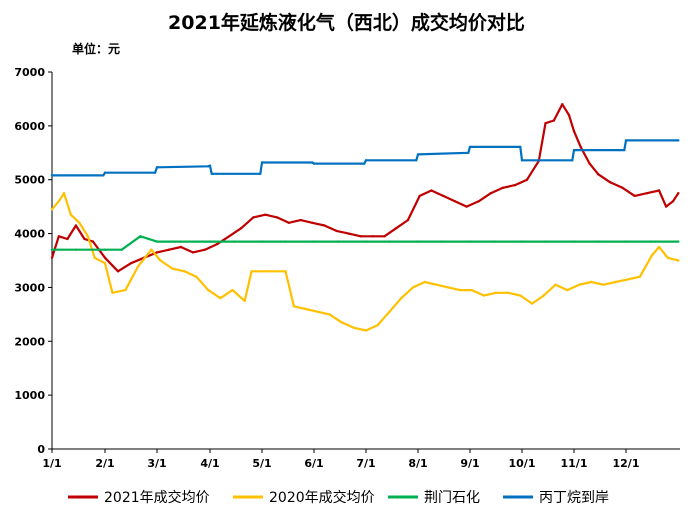 This screenshot has width=693, height=524. What do you see at coordinates (209, 463) in the screenshot?
I see `x-tick-label: 4/1` at bounding box center [209, 463].